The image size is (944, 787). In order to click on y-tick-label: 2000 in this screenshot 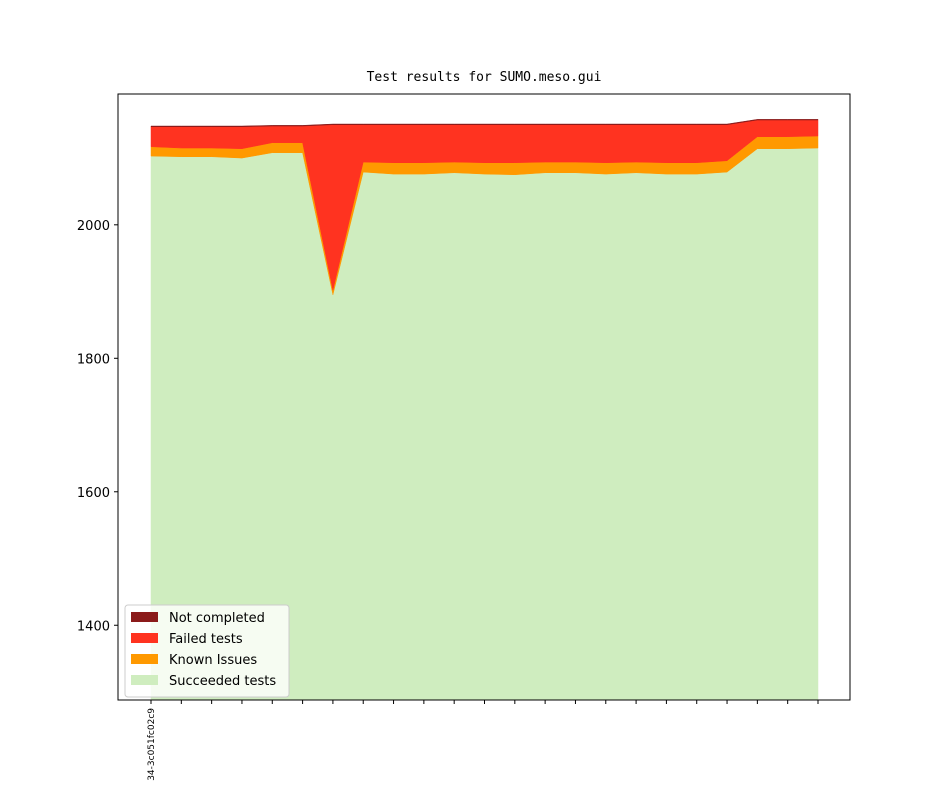, I will do `click(93, 226)`.